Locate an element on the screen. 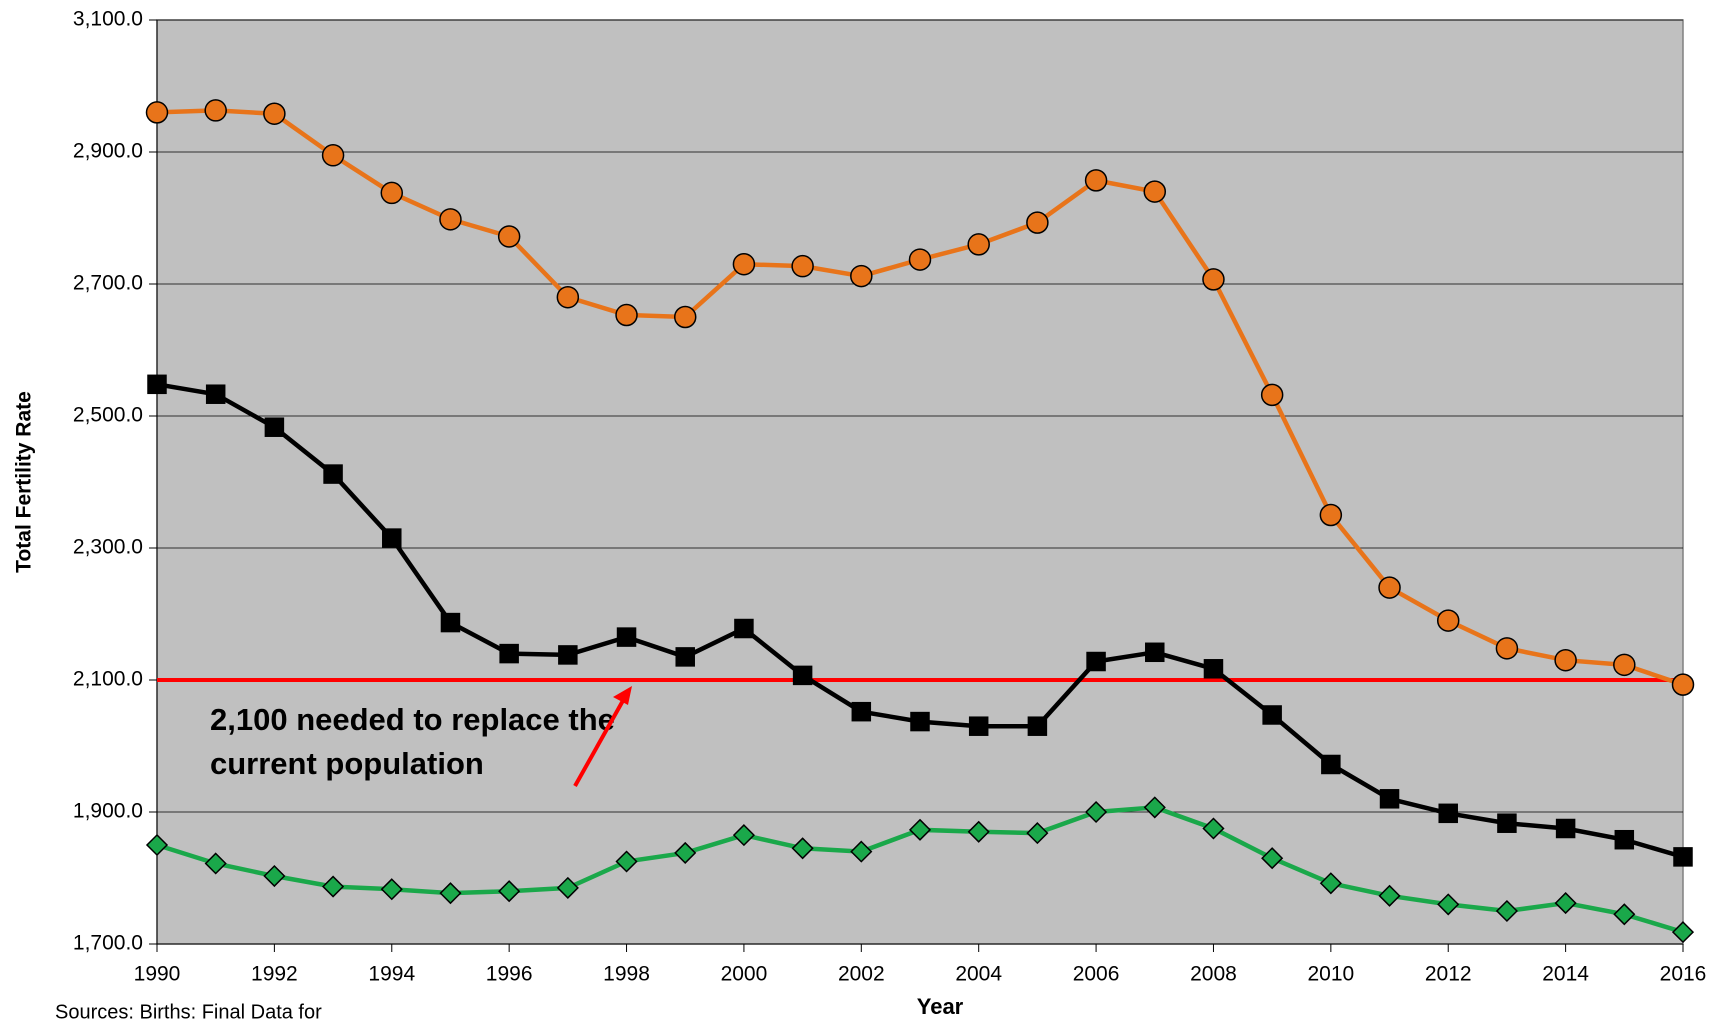 This screenshot has height=1021, width=1718. x-tick-label: 1996 is located at coordinates (509, 974).